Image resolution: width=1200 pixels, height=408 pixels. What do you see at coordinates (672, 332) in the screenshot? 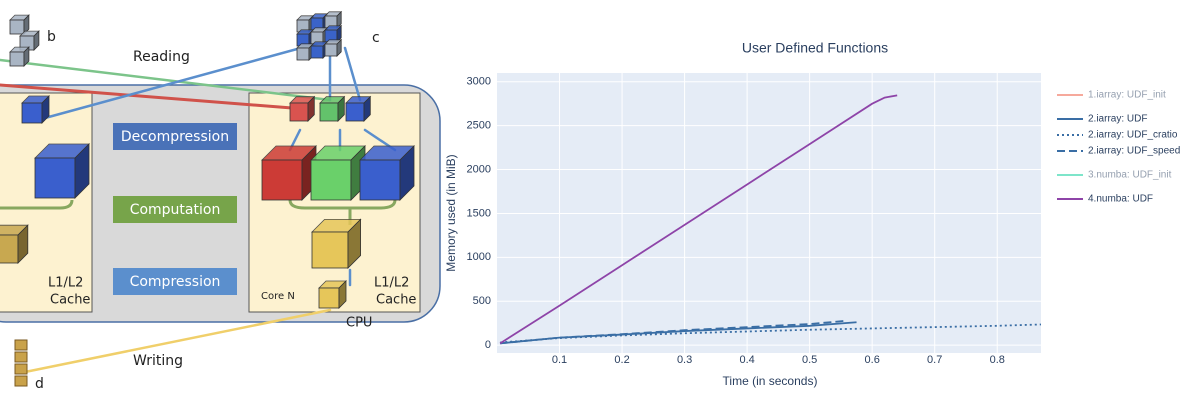
I see `series-line` at bounding box center [672, 332].